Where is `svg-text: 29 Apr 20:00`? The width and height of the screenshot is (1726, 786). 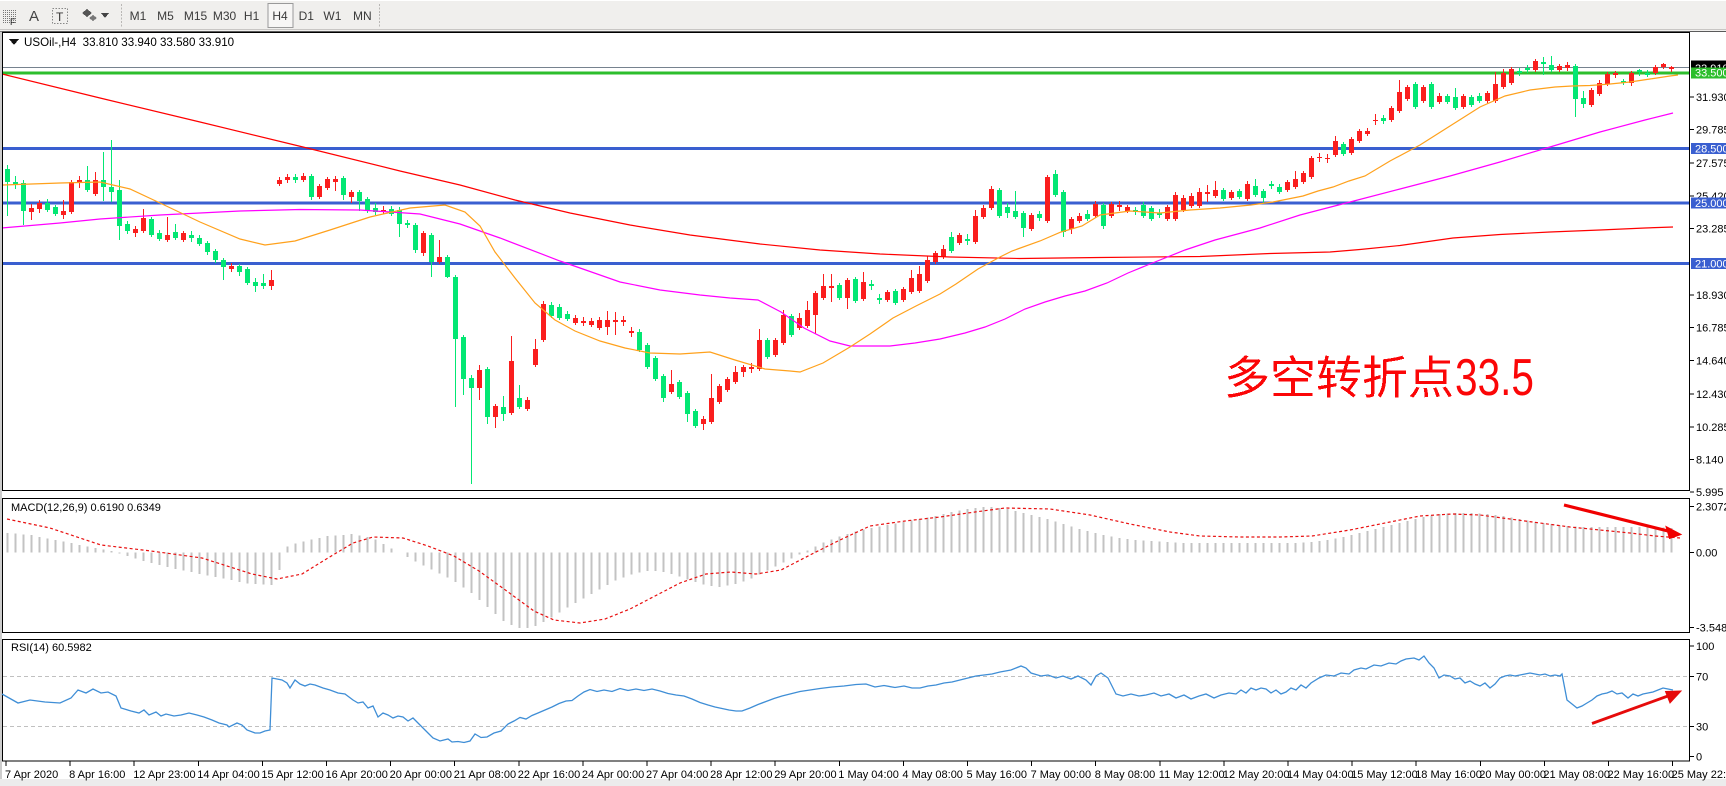 svg-text: 29 Apr 20:00 is located at coordinates (805, 775).